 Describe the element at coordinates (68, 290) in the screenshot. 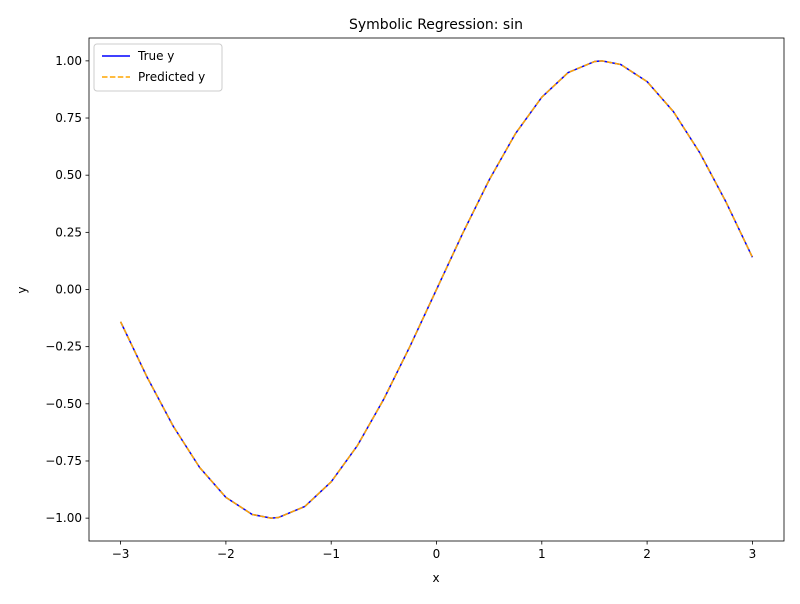

I see `y-tick-label: 0.00` at that location.